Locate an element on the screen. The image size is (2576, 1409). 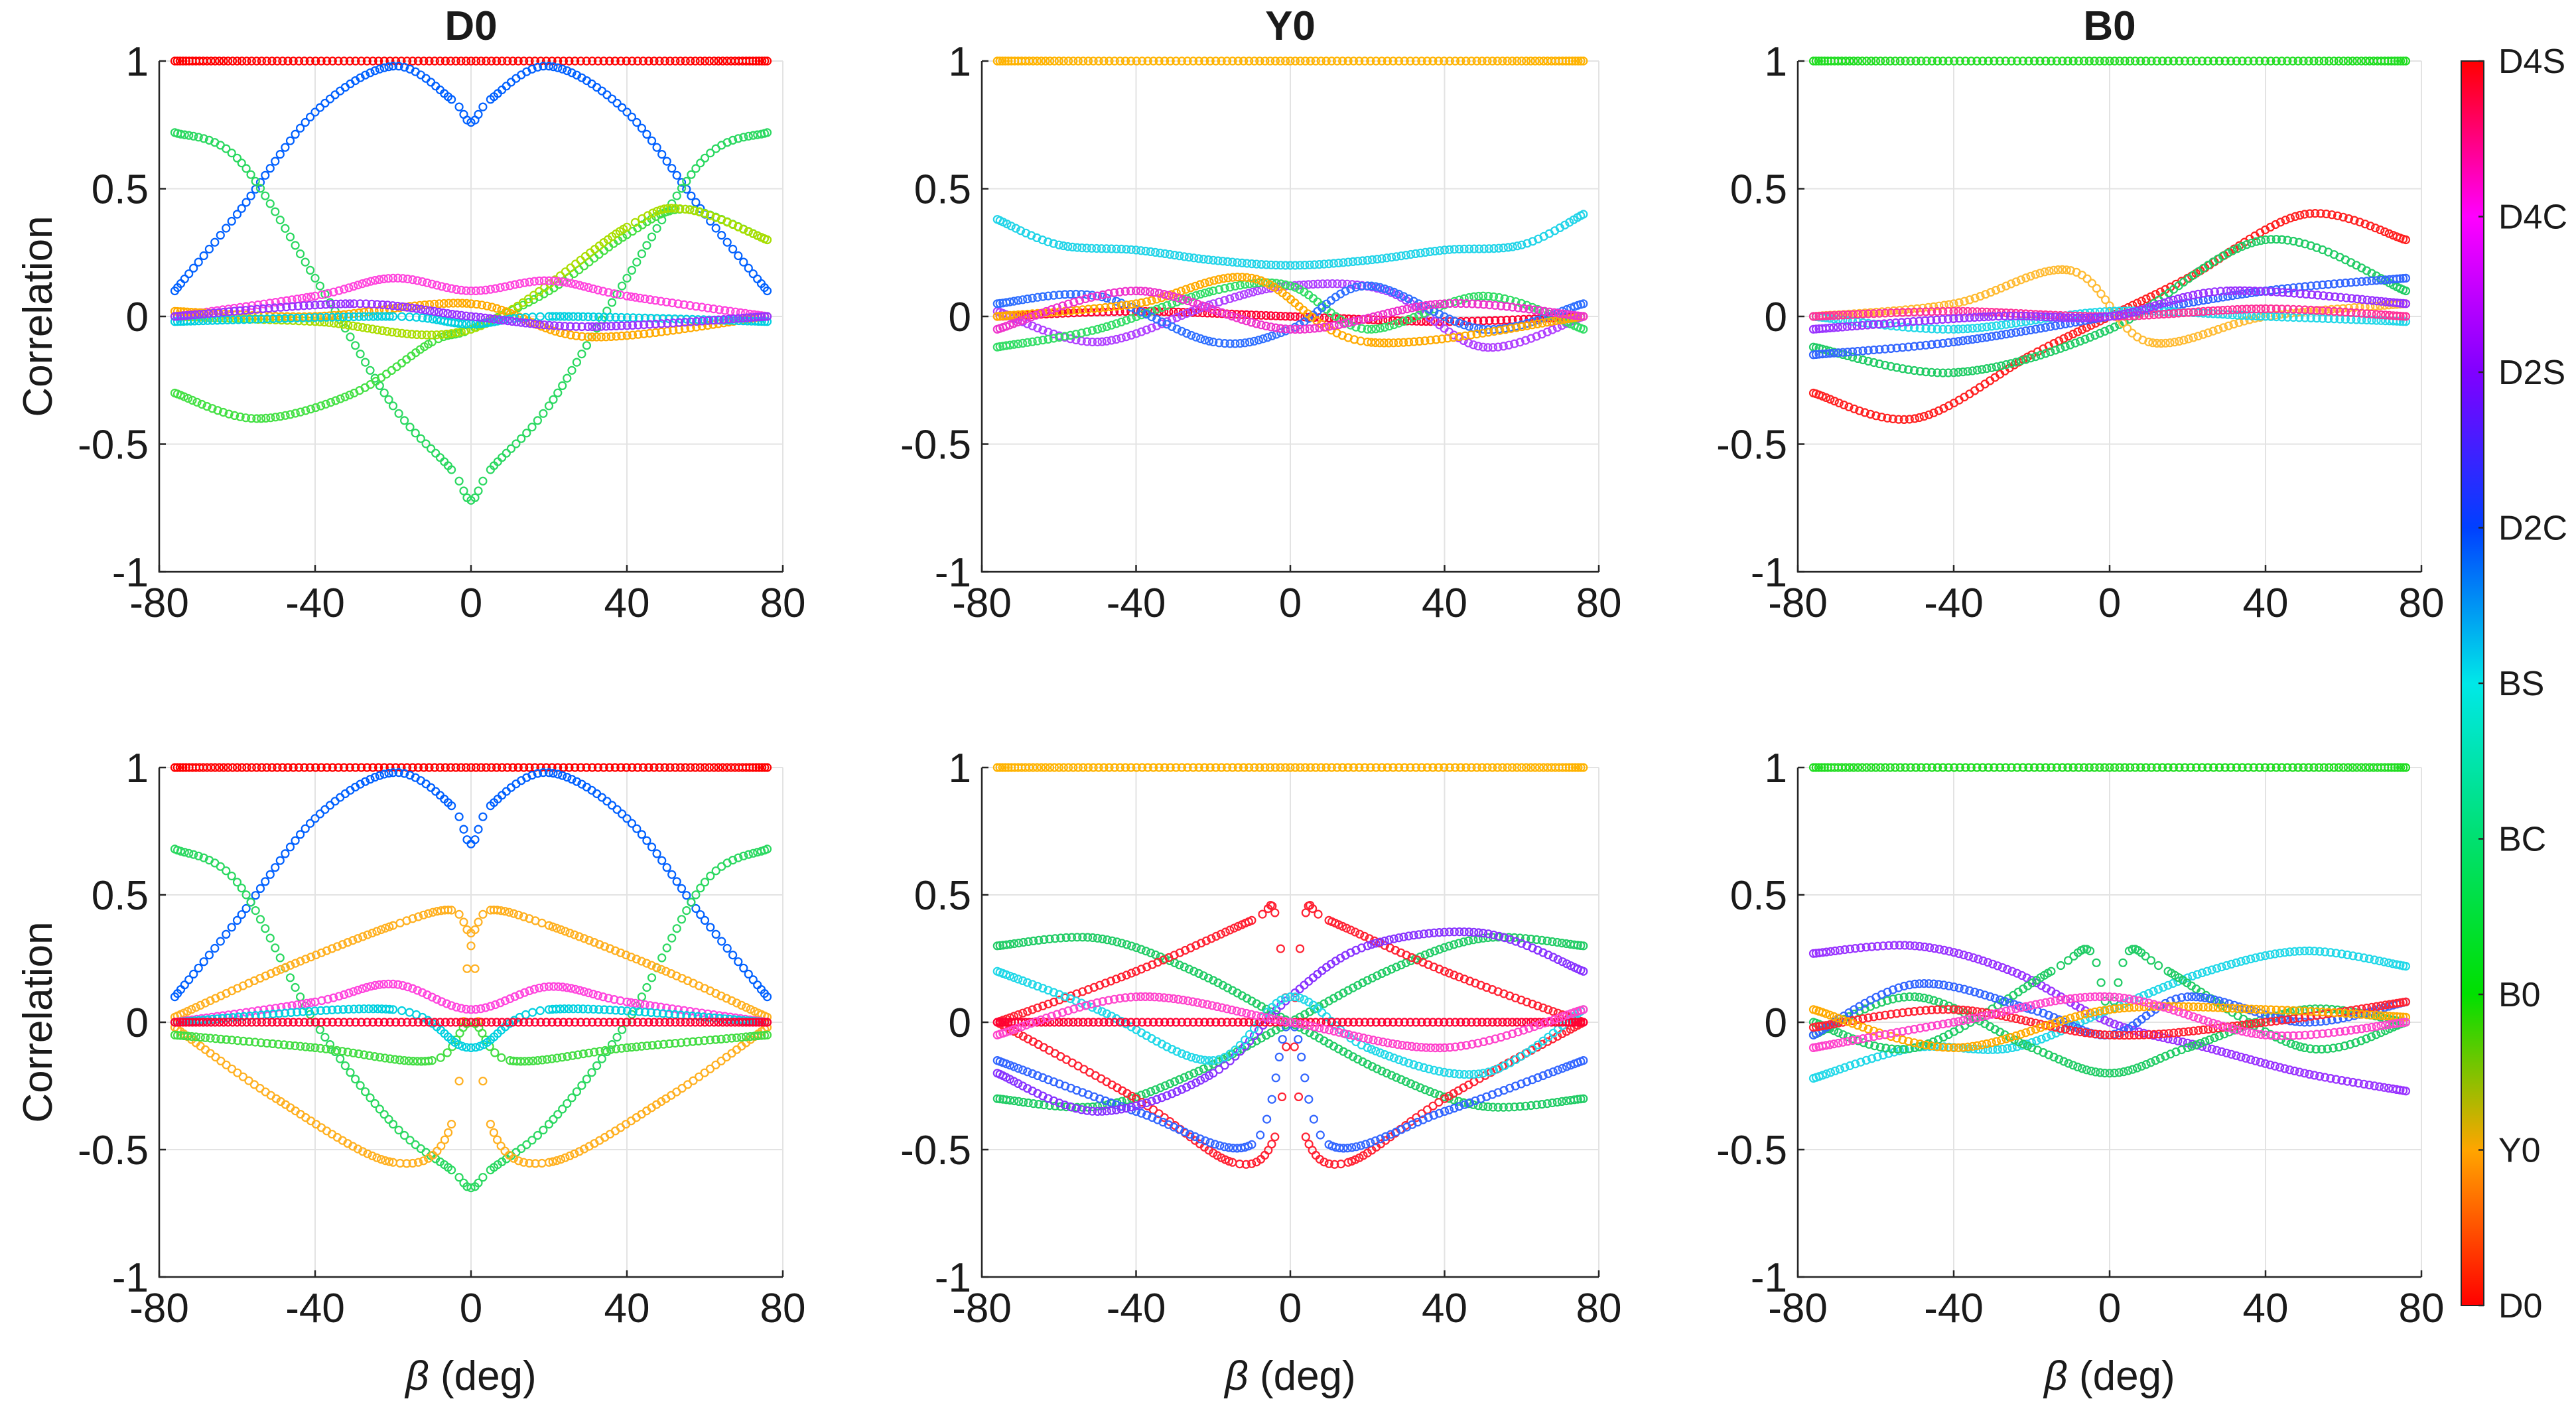
x-tick-label: -40 is located at coordinates (1954, 603).